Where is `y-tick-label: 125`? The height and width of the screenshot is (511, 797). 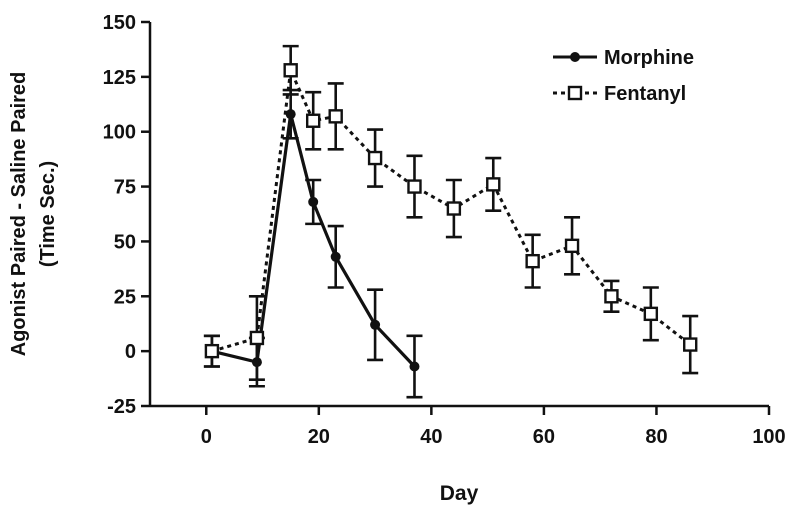 y-tick-label: 125 is located at coordinates (119, 78).